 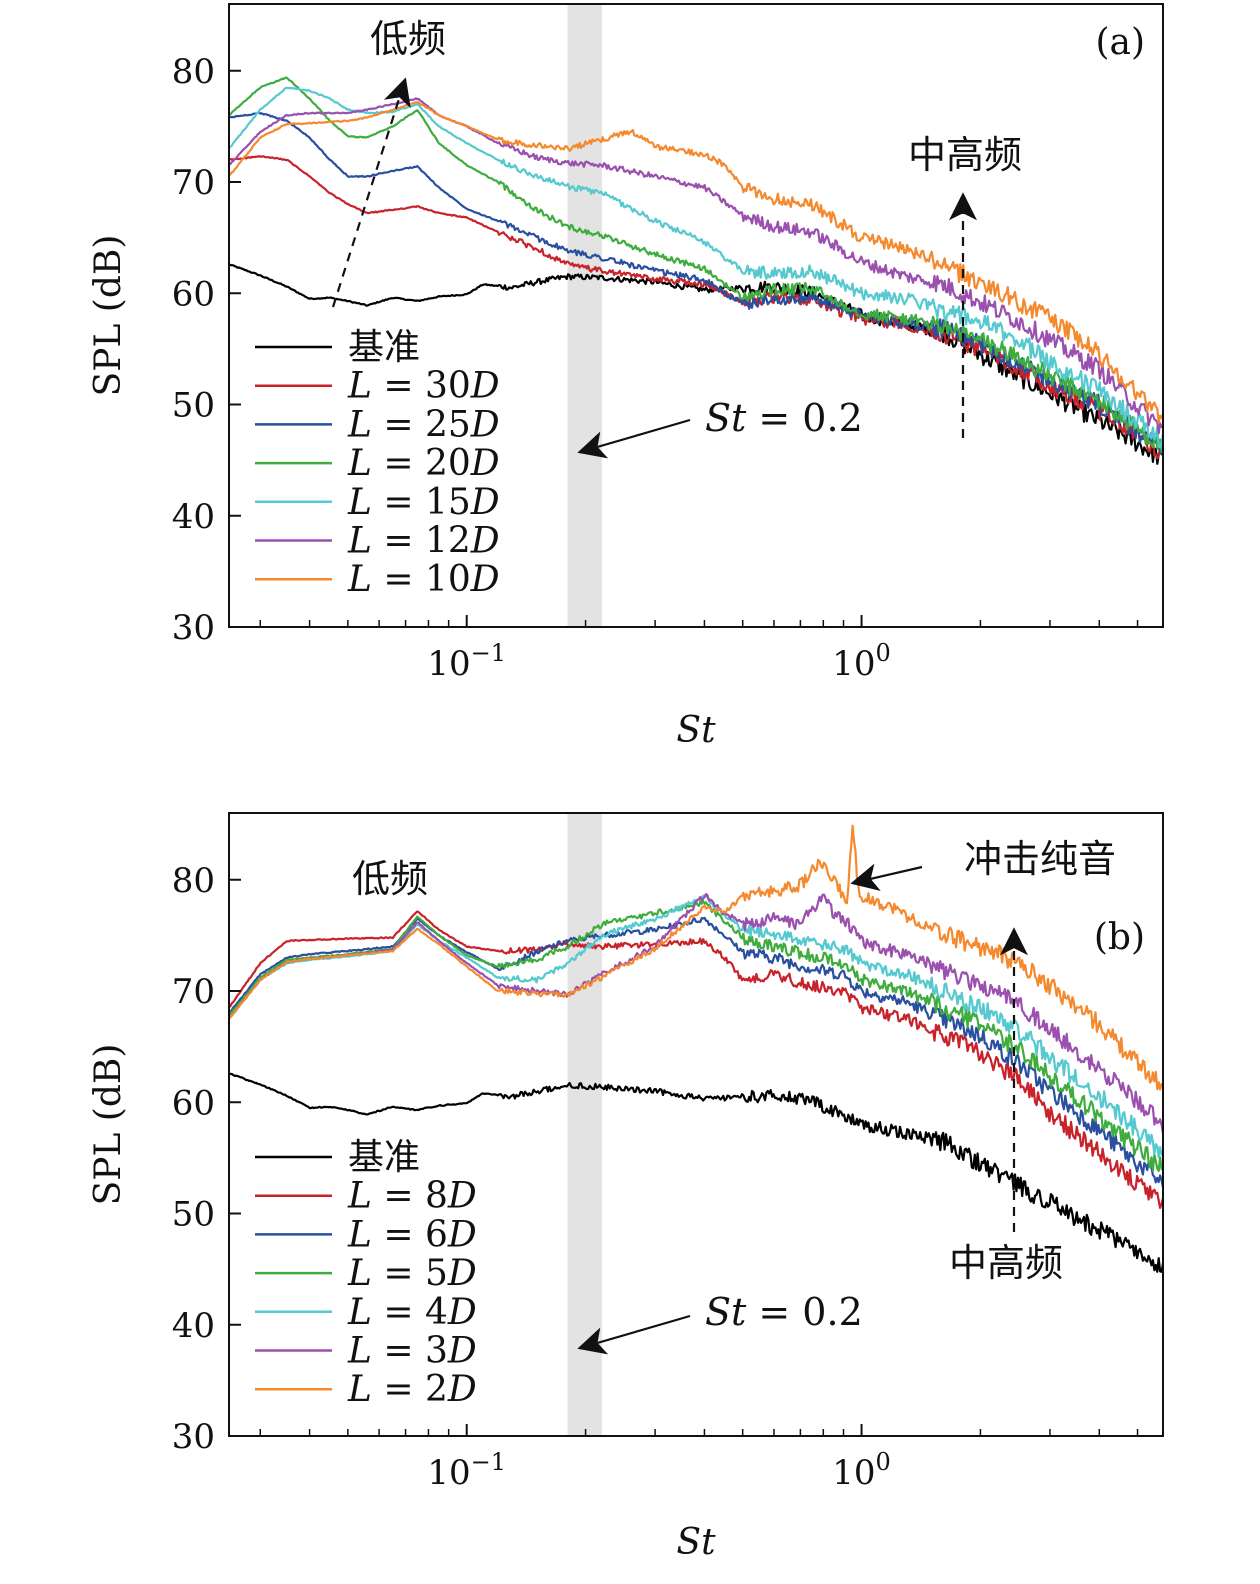 I want to click on annotation-text: 冲击纯音, so click(x=1040, y=859).